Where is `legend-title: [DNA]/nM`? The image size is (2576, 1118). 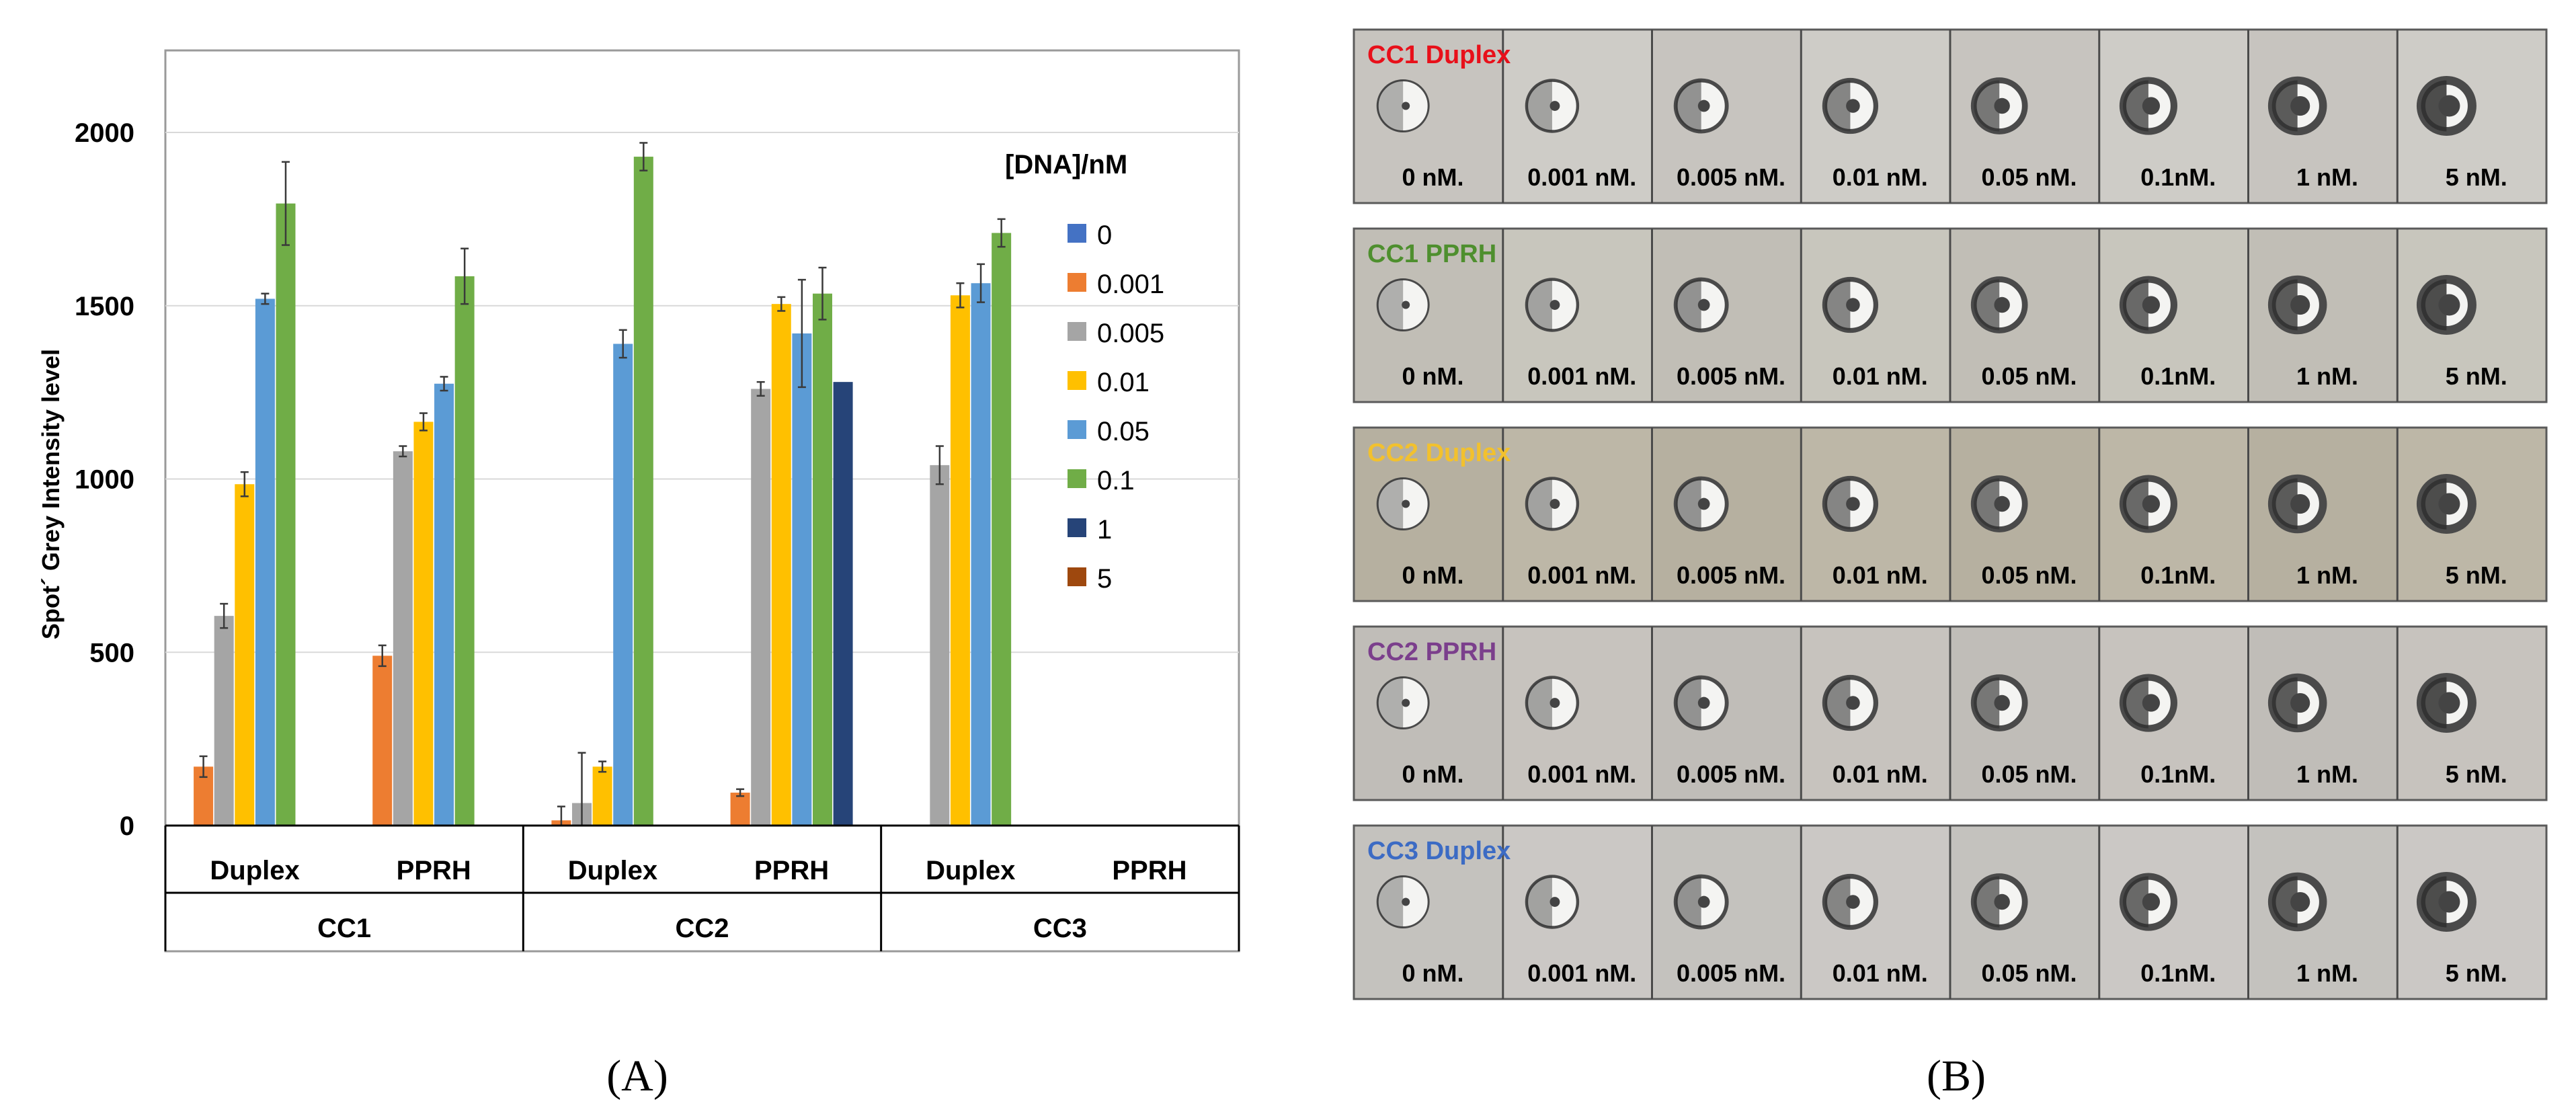 legend-title: [DNA]/nM is located at coordinates (1066, 165).